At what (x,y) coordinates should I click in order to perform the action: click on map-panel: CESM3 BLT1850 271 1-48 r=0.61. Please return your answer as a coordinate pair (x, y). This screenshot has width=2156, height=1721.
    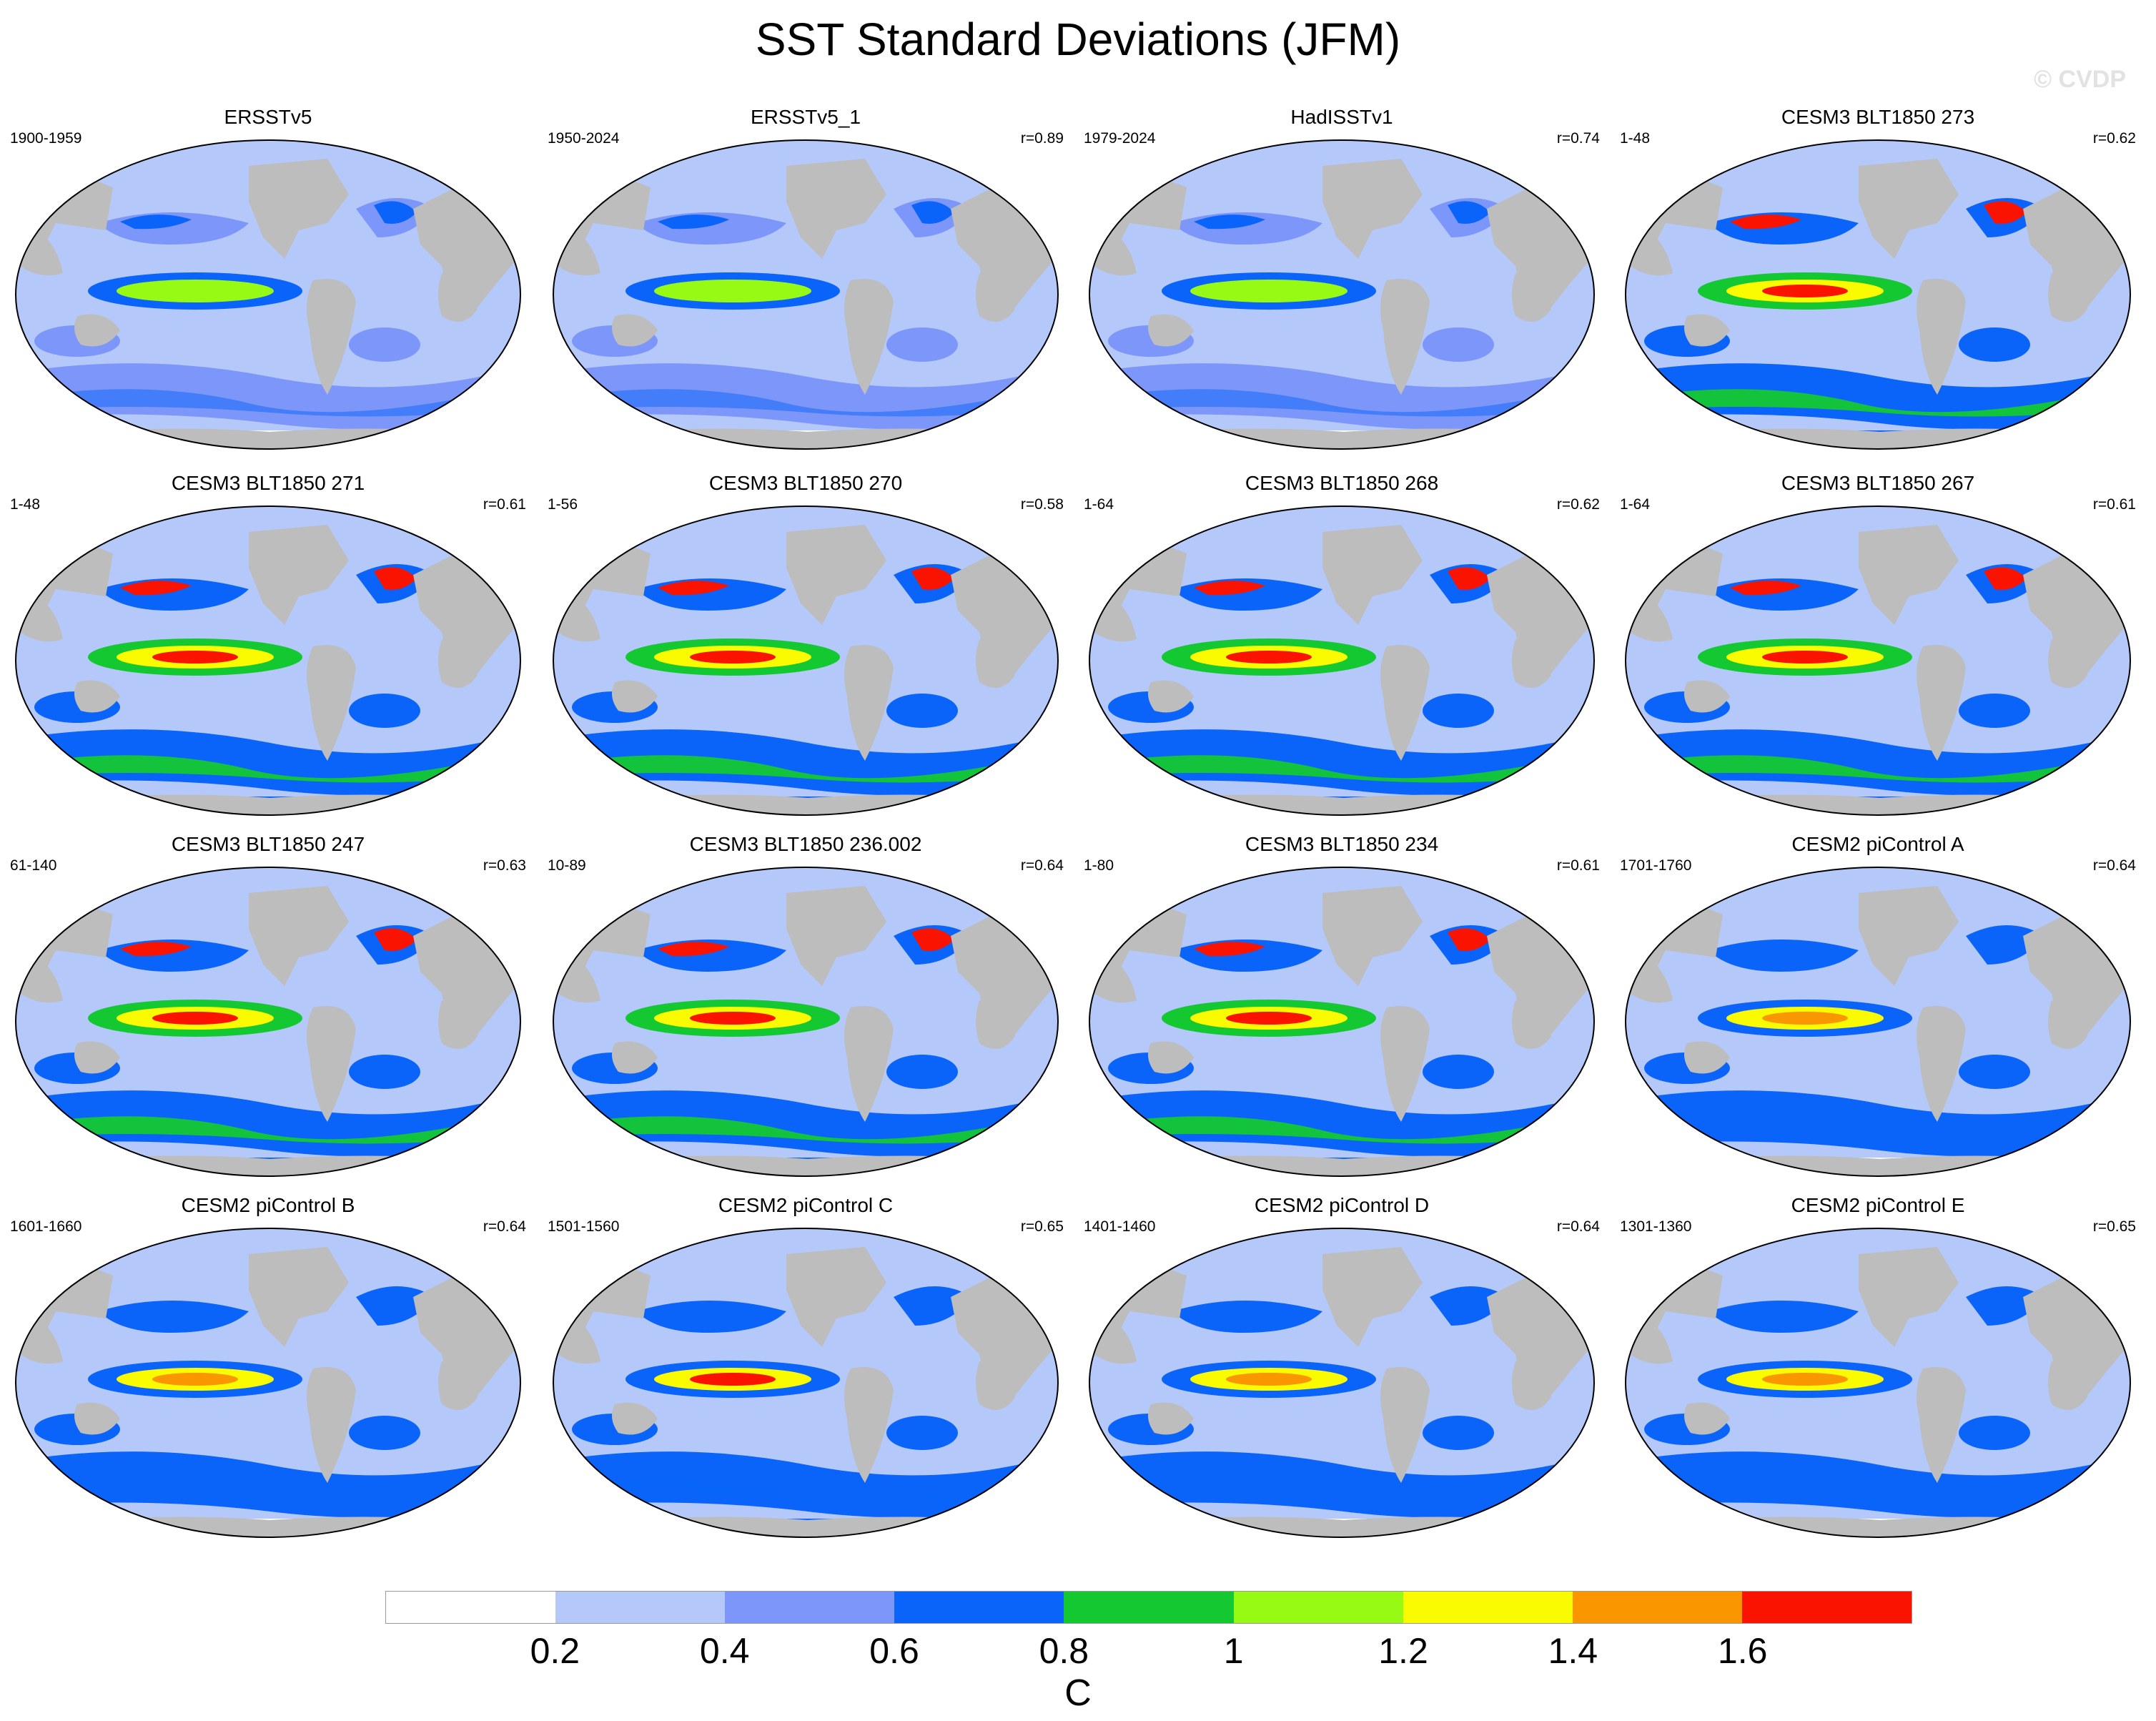
    Looking at the image, I should click on (268, 651).